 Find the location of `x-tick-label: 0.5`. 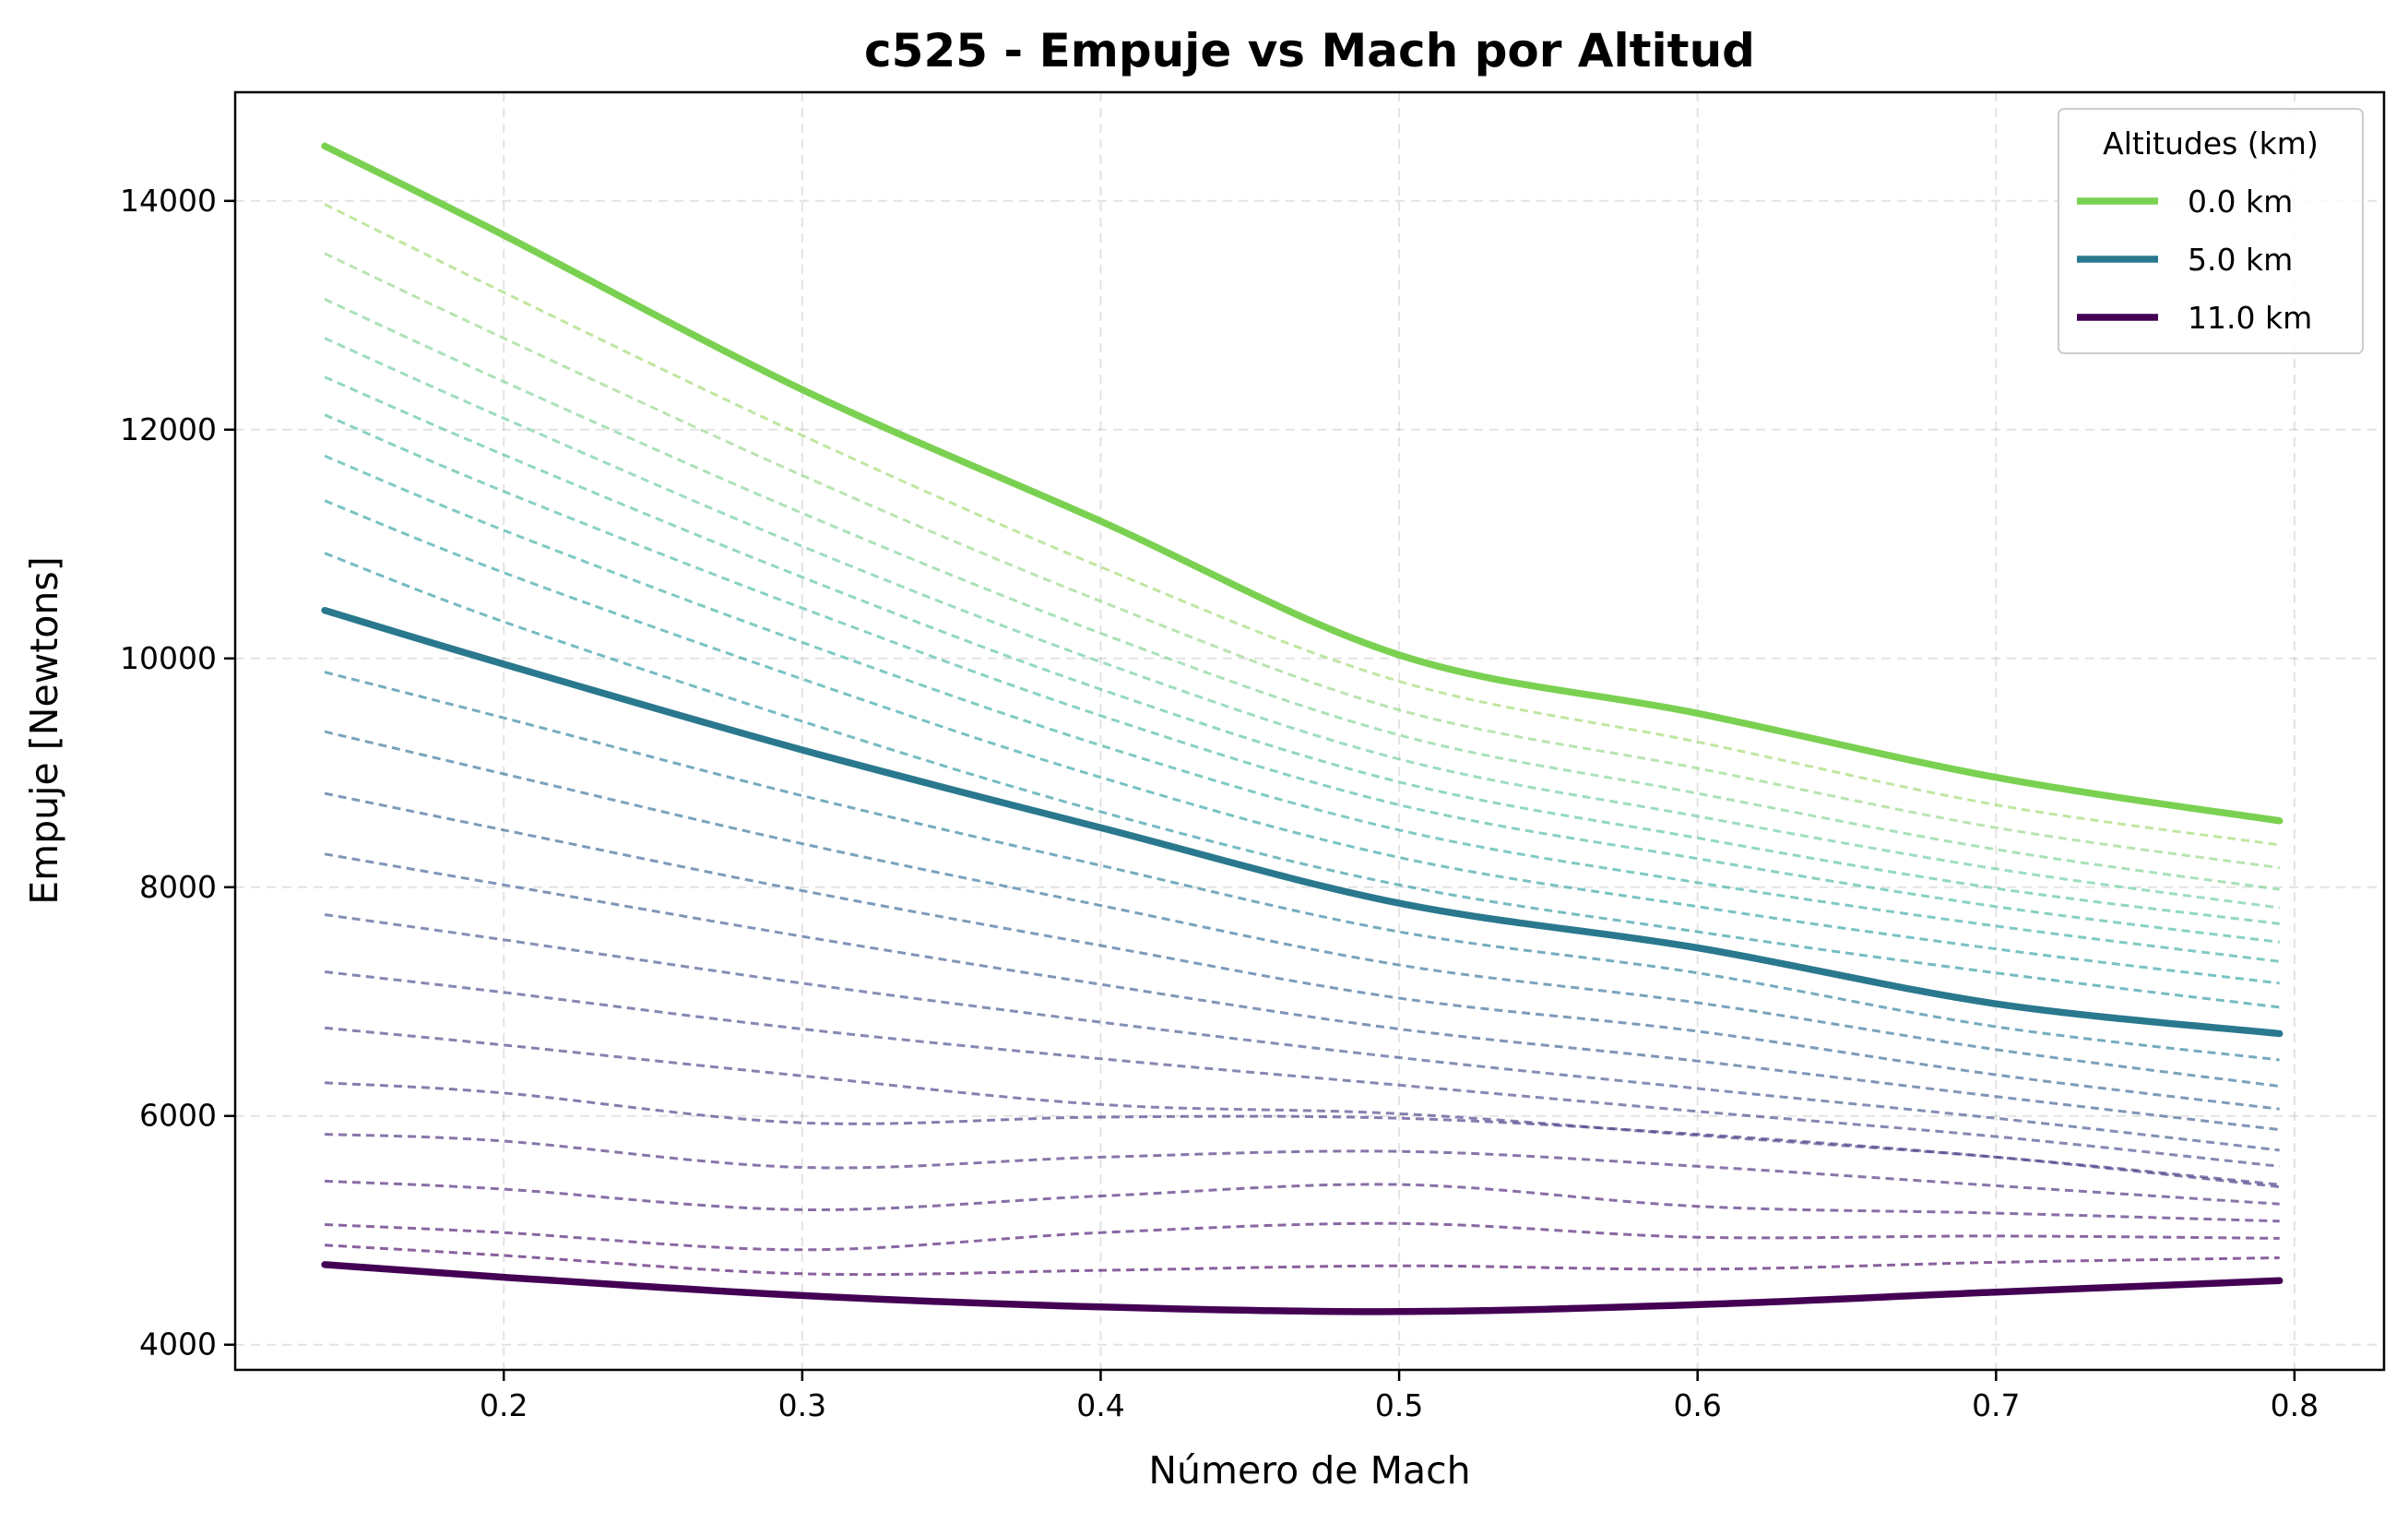

x-tick-label: 0.5 is located at coordinates (1399, 1405).